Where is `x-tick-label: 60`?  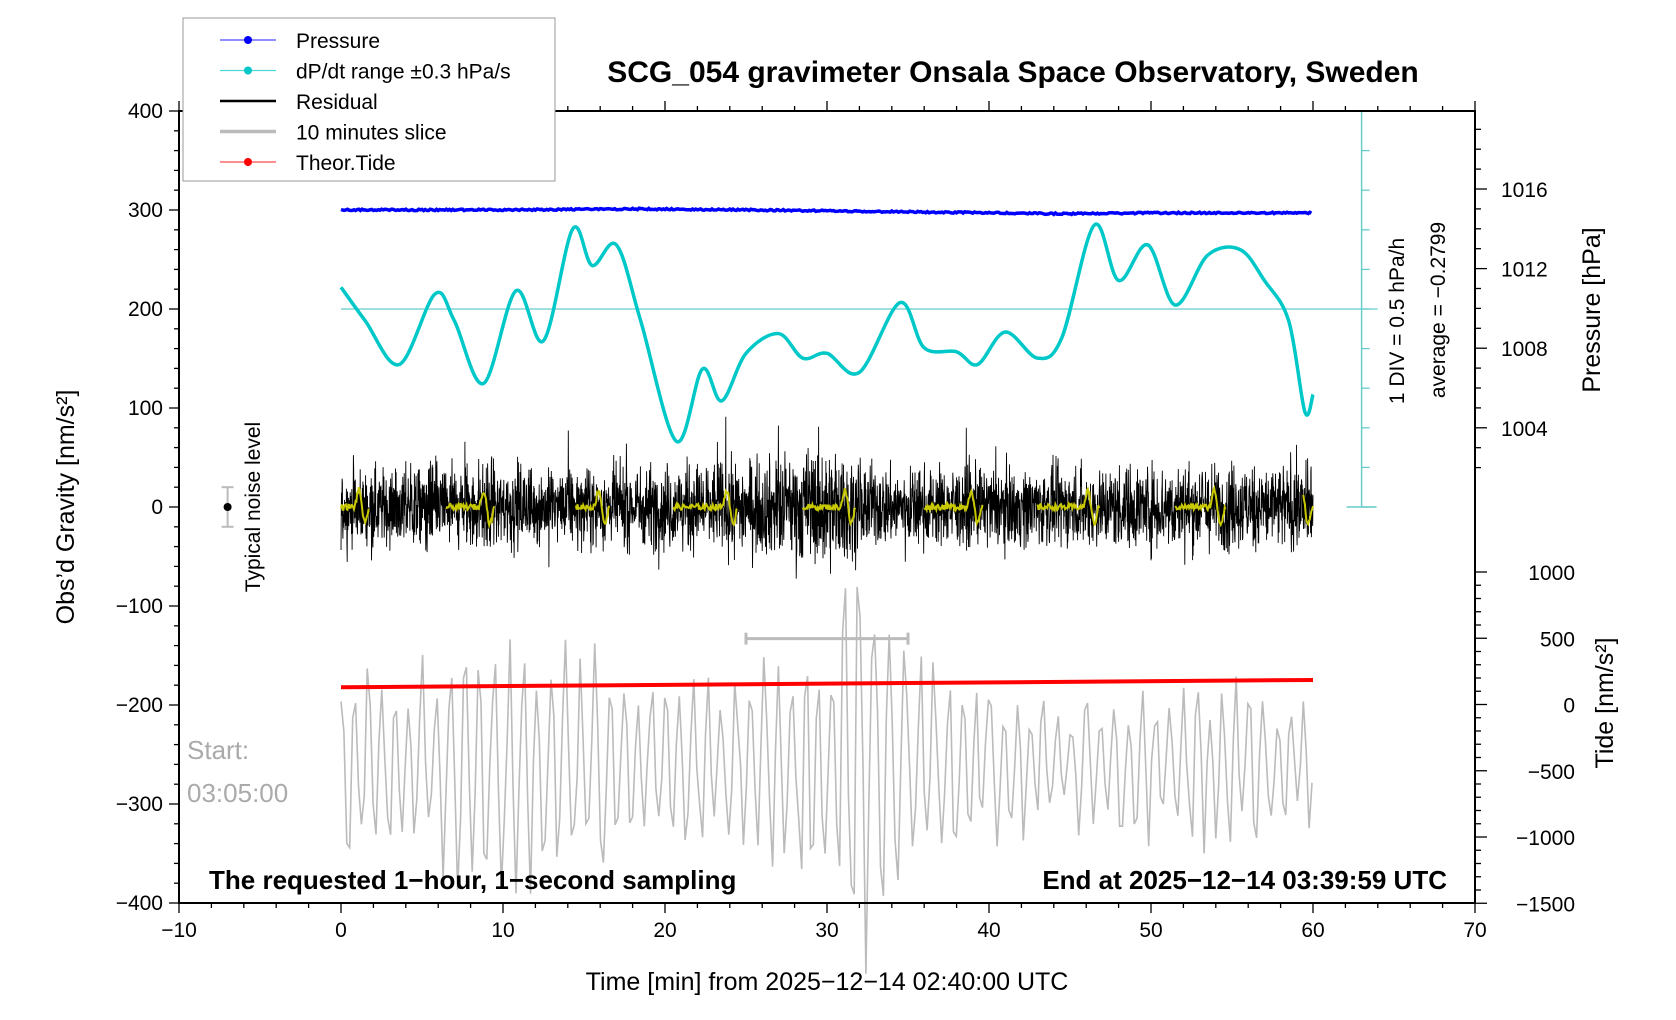
x-tick-label: 60 is located at coordinates (1312, 930).